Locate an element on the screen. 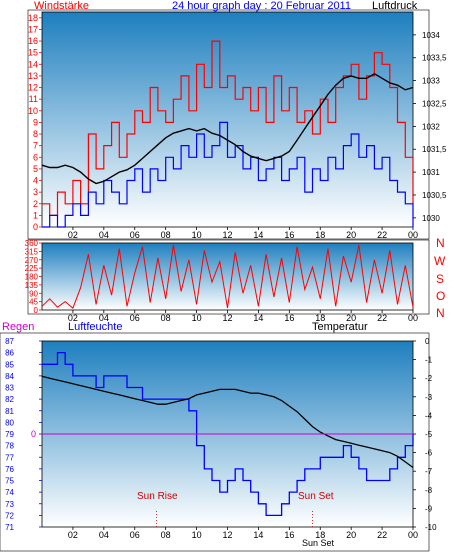 This screenshot has width=470, height=555. wind-axis-label: 7 is located at coordinates (35, 146).